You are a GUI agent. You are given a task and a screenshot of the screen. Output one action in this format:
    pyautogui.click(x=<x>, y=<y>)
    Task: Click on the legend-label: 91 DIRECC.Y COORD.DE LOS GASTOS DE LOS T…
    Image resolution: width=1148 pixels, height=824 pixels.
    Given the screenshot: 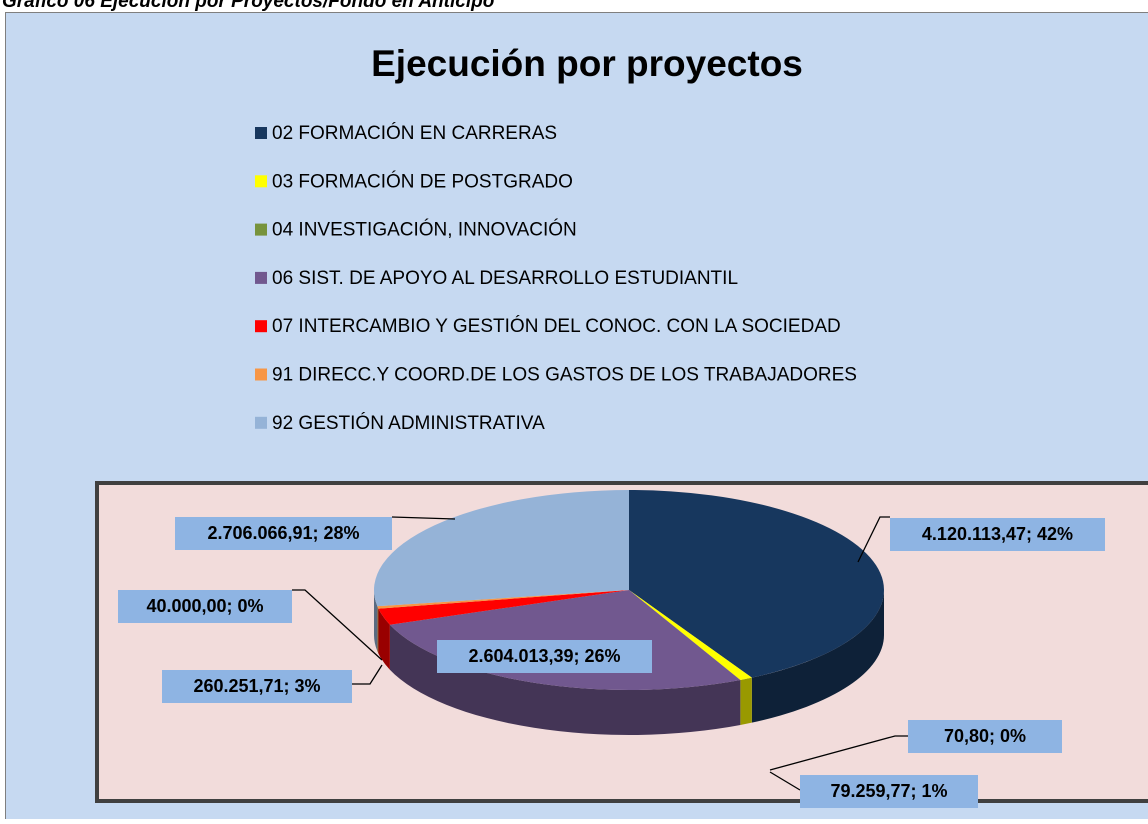 What is the action you would take?
    pyautogui.click(x=564, y=375)
    